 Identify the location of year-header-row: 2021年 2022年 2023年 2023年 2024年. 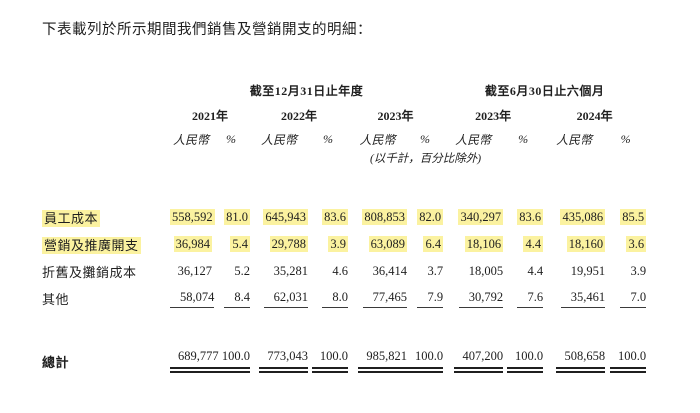
(344, 115).